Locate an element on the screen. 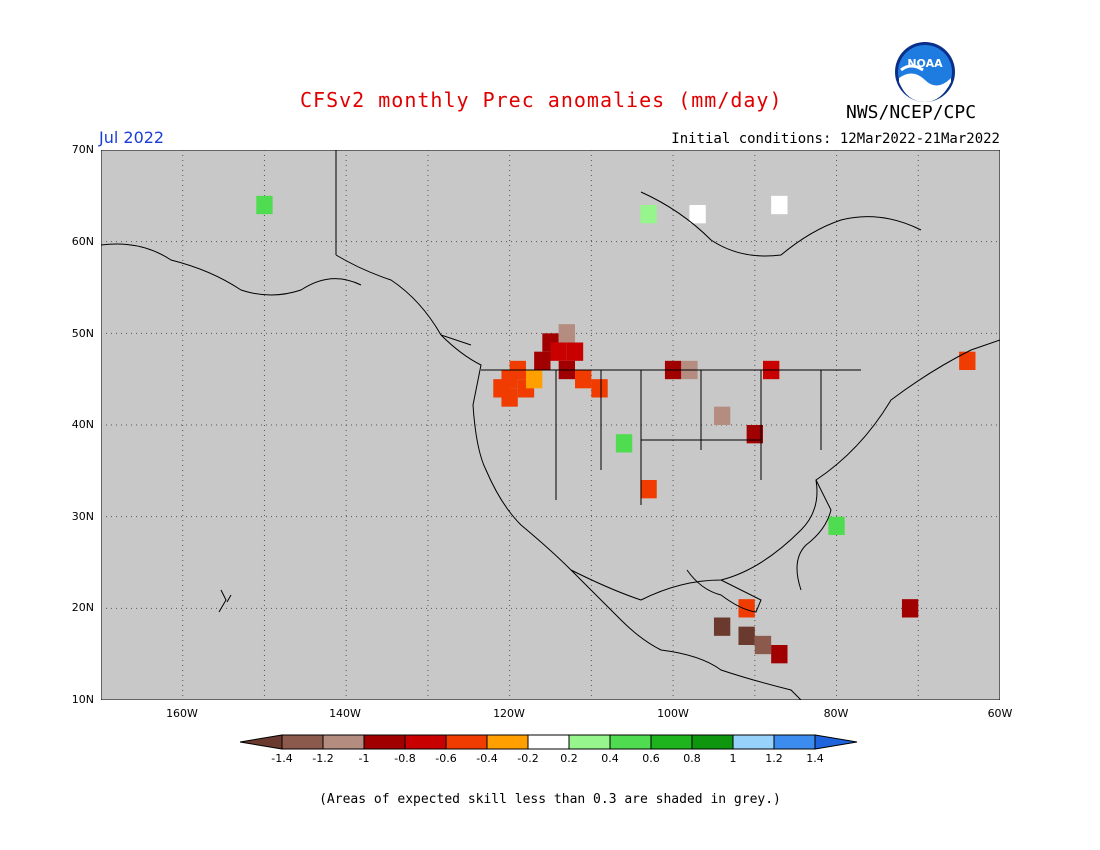 The image size is (1100, 850). colorbar-tick-label: 1.4 is located at coordinates (815, 758).